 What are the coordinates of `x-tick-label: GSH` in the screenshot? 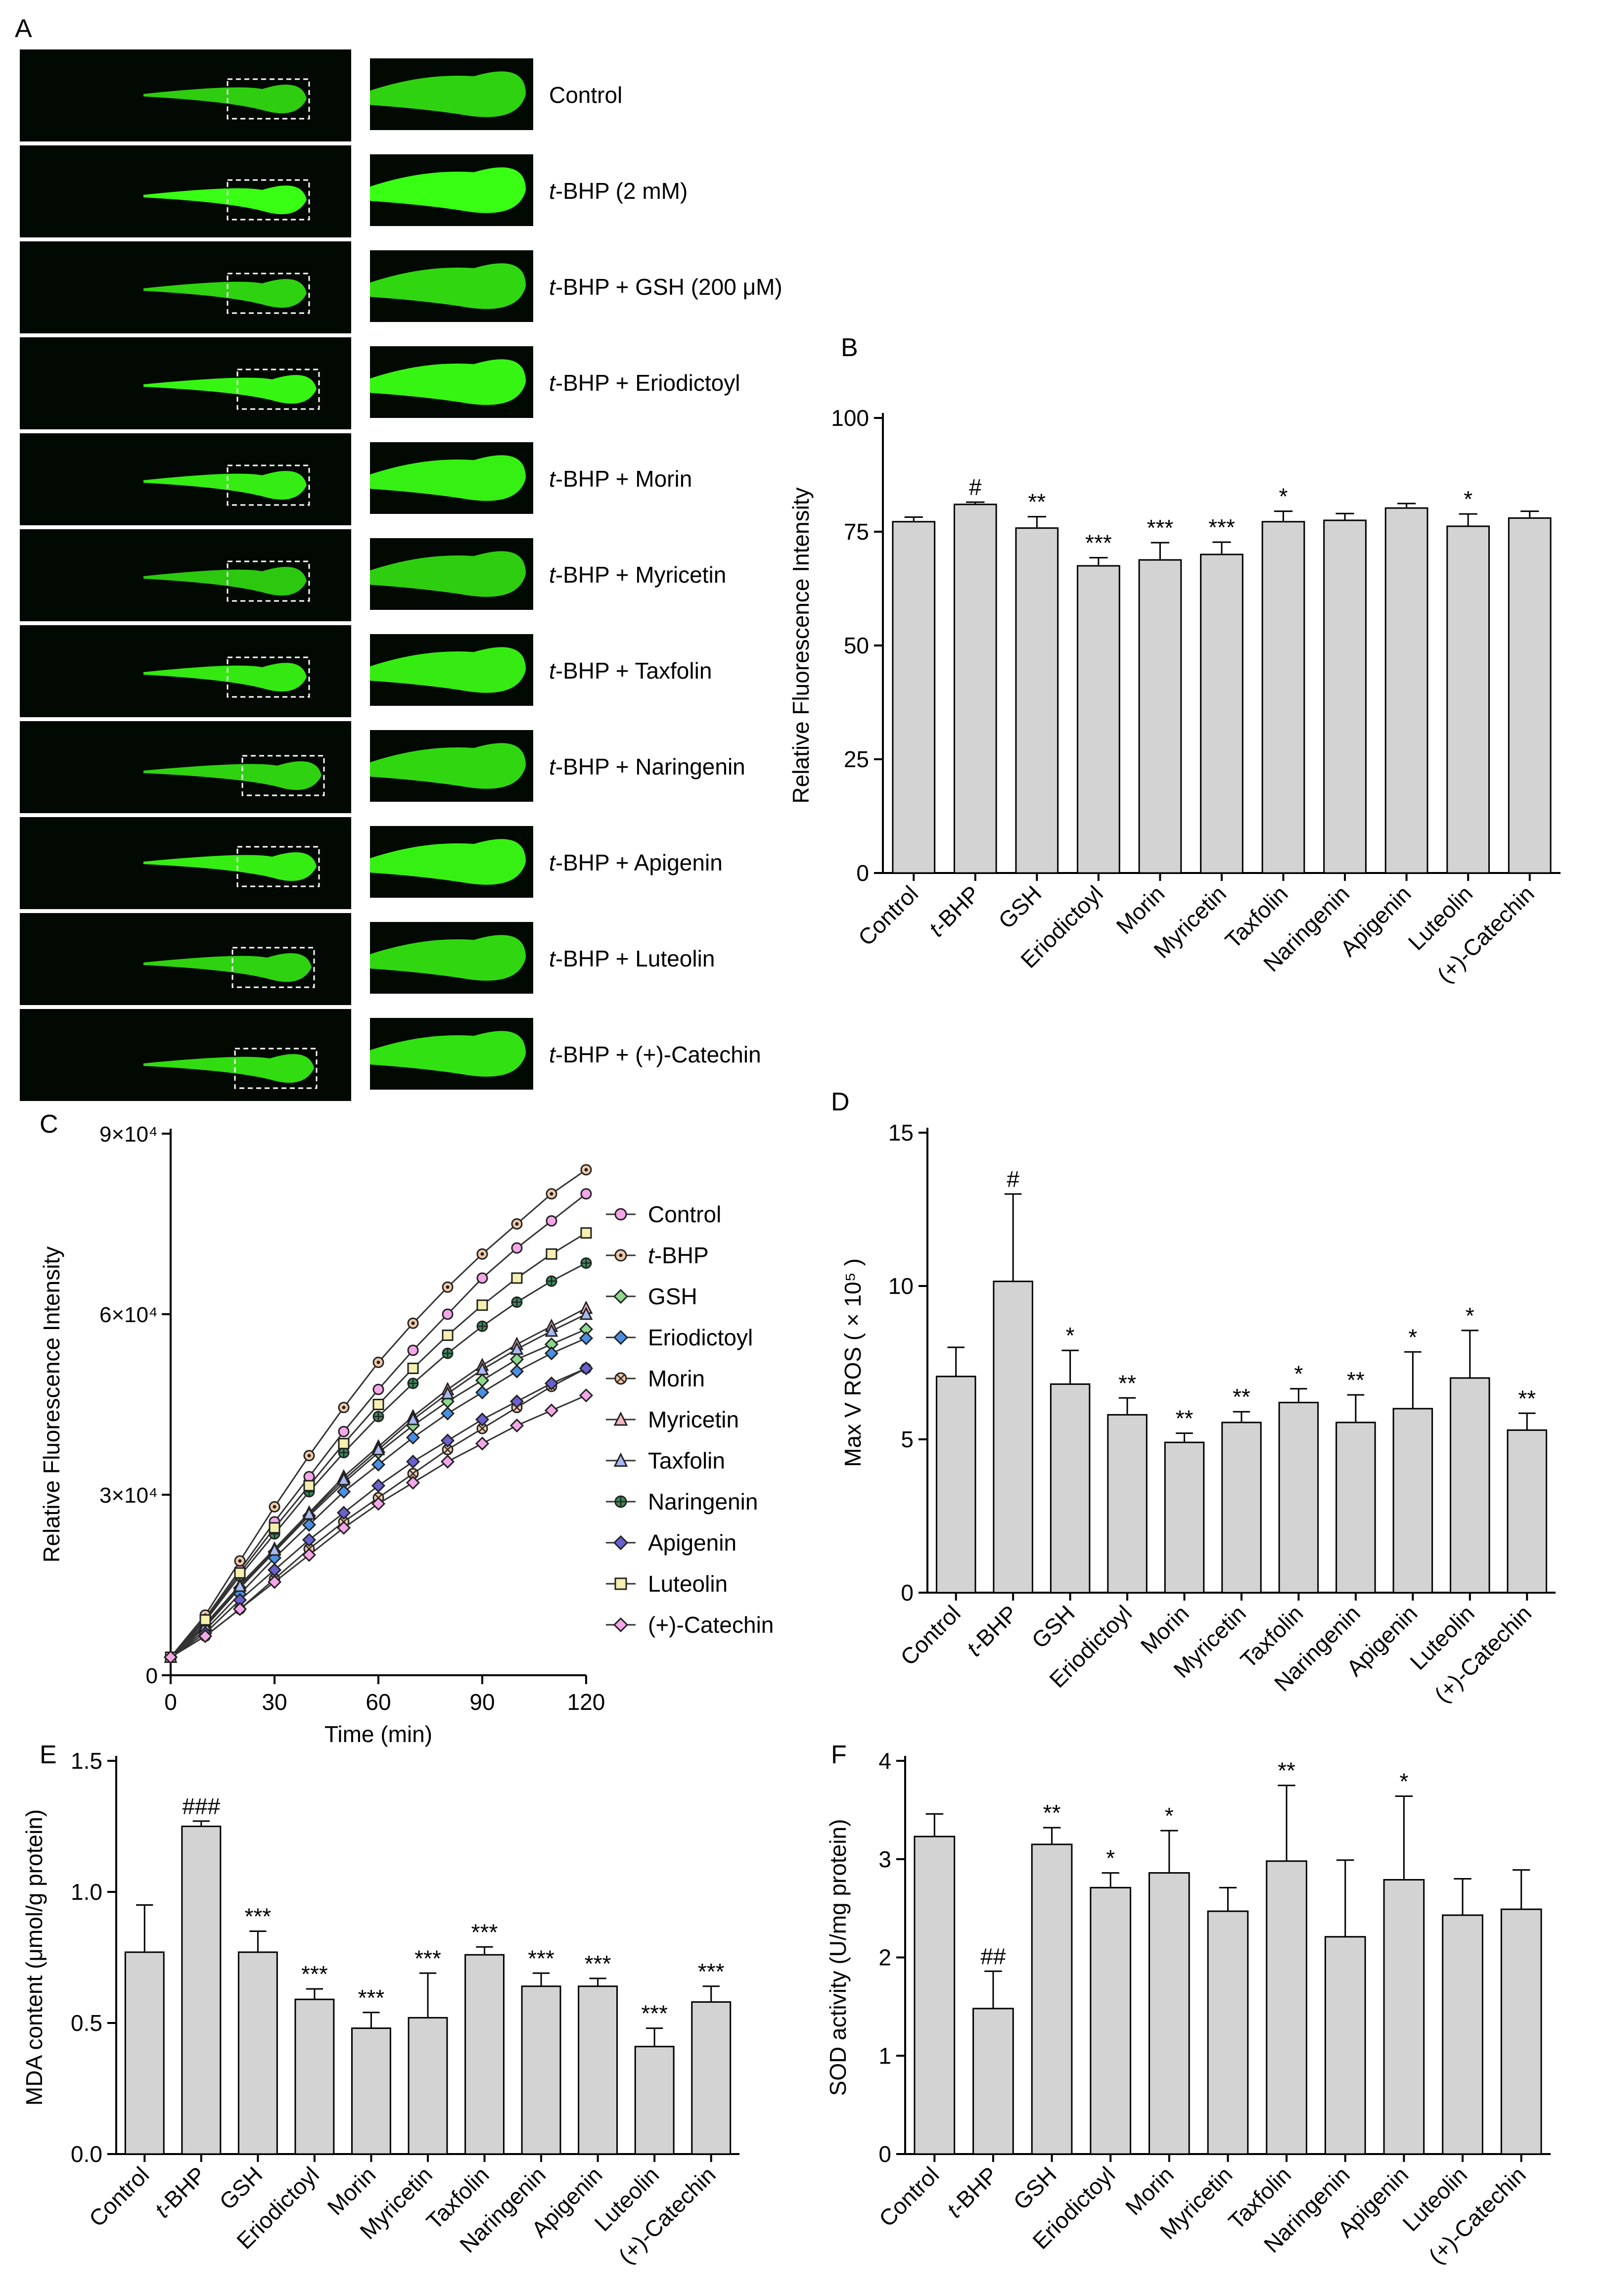 It's located at (240, 2187).